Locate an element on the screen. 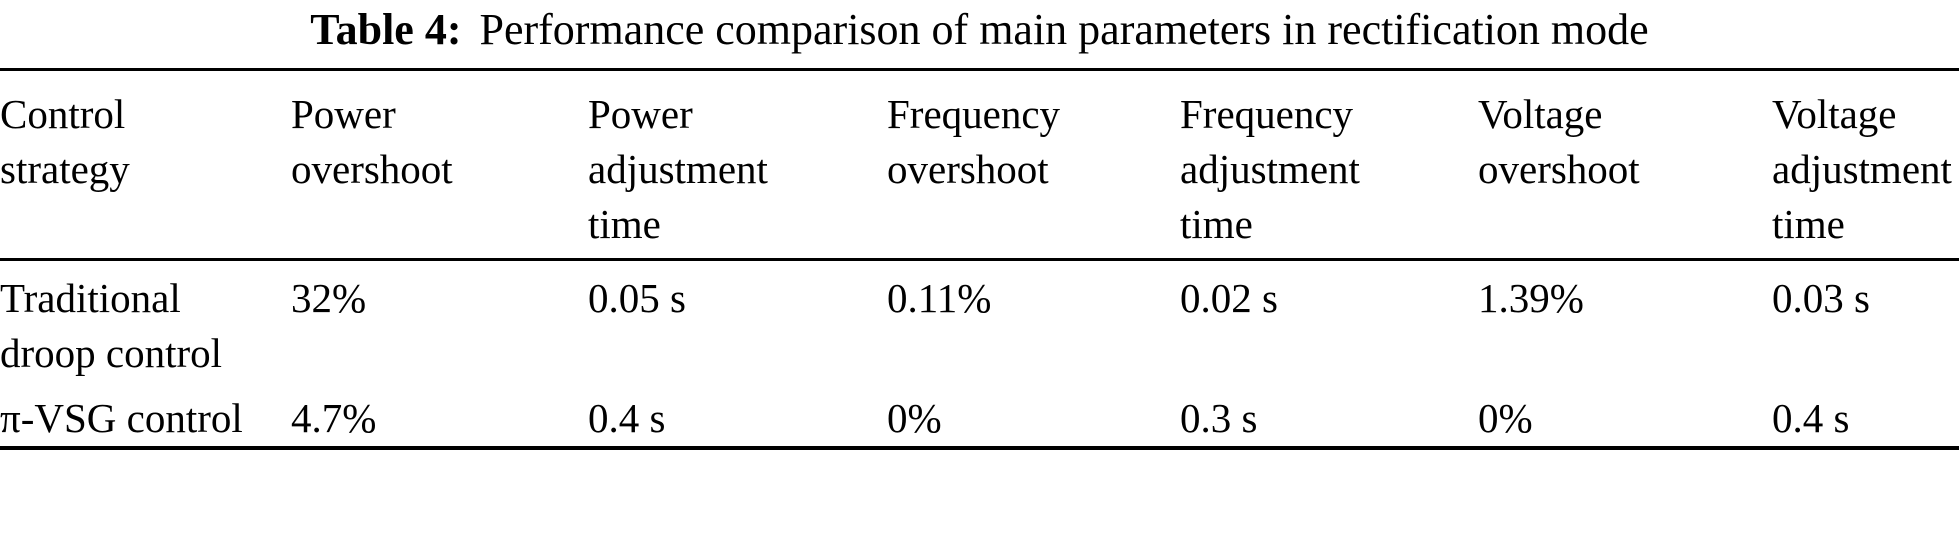 The height and width of the screenshot is (558, 1959). cell-power-overshoot: 4.7% is located at coordinates (334, 418).